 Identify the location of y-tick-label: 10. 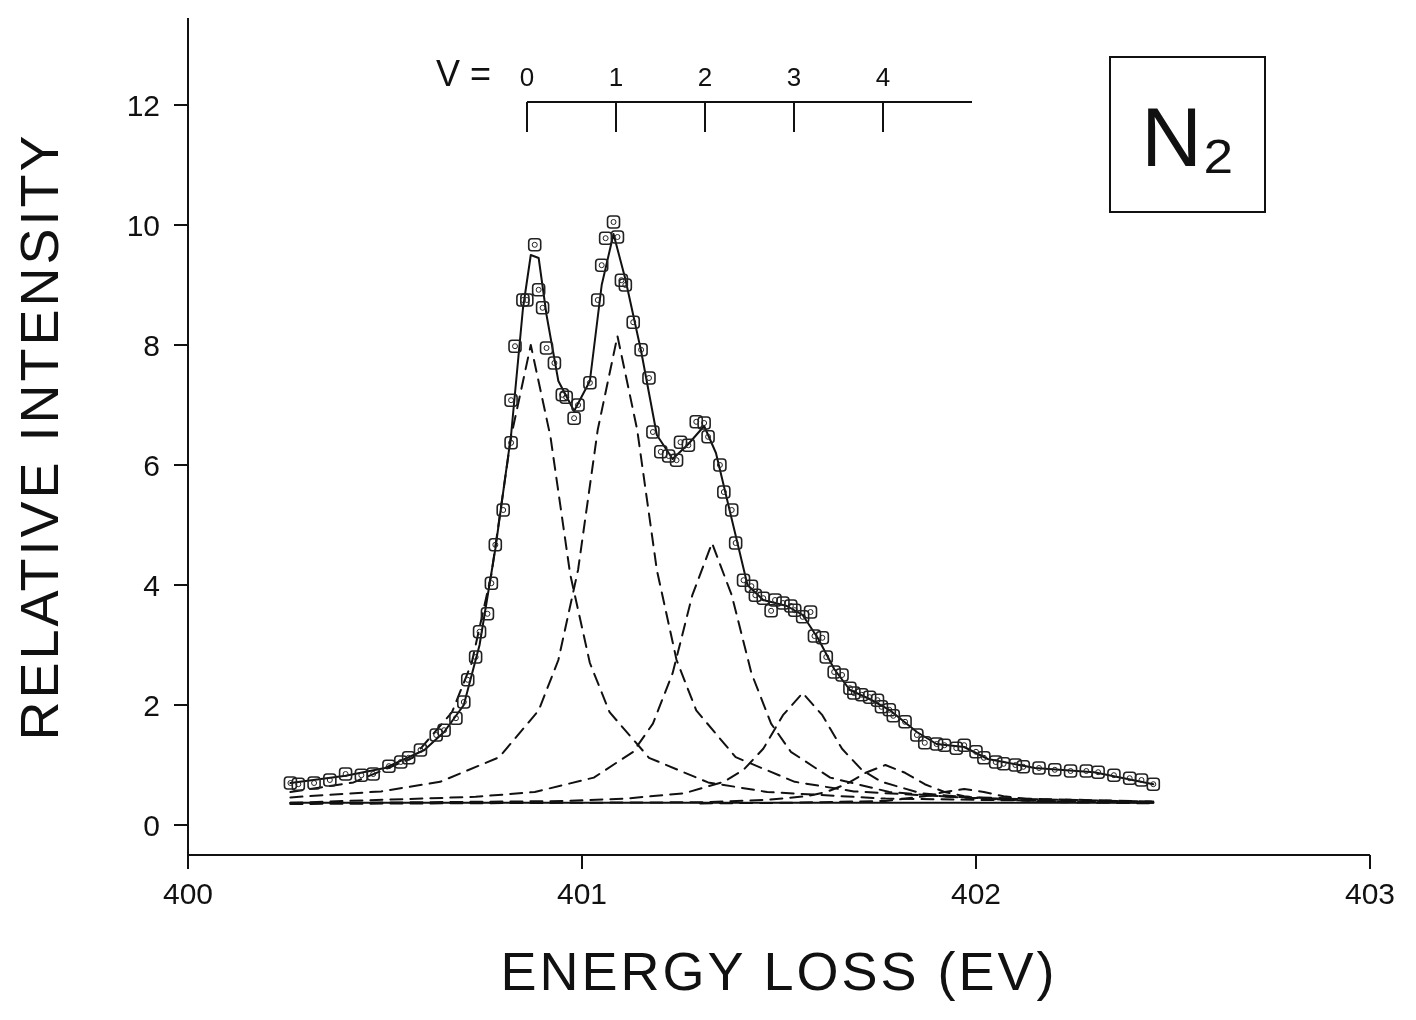
(143, 225).